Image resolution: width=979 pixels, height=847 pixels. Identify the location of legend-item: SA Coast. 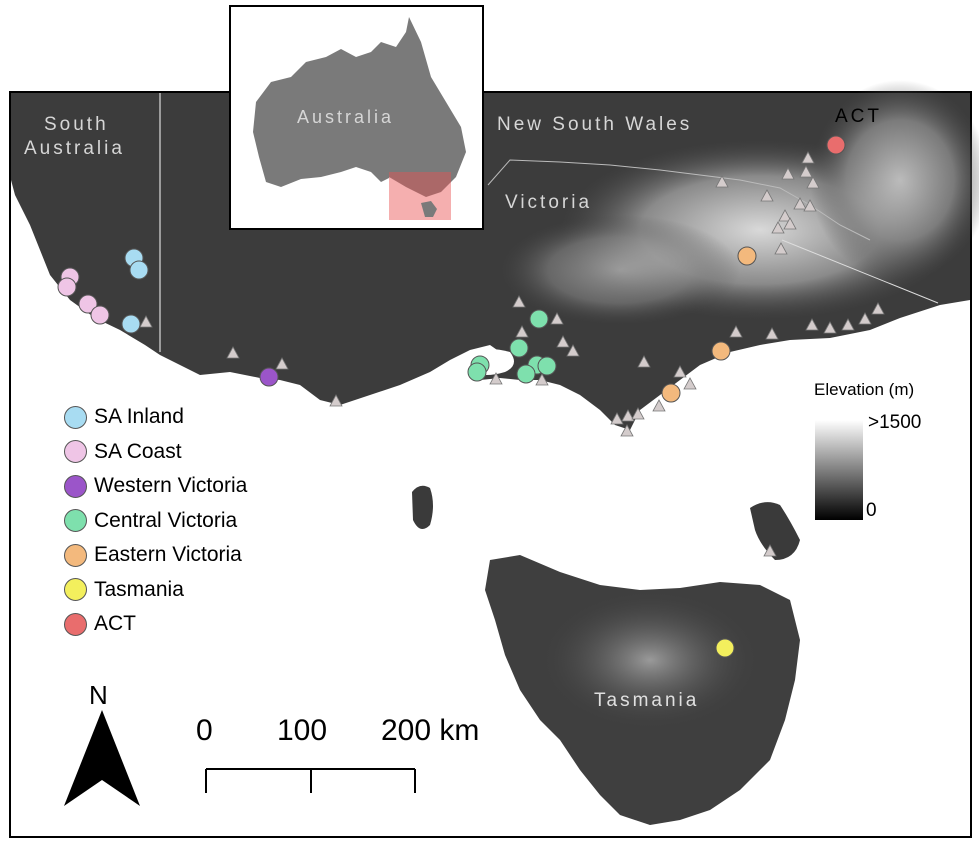
(155, 452).